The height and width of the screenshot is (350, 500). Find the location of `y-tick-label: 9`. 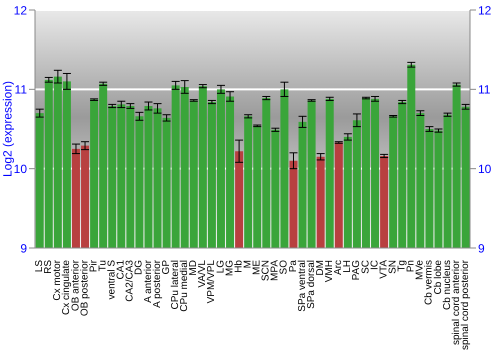

y-tick-label: 9 is located at coordinates (24, 248).